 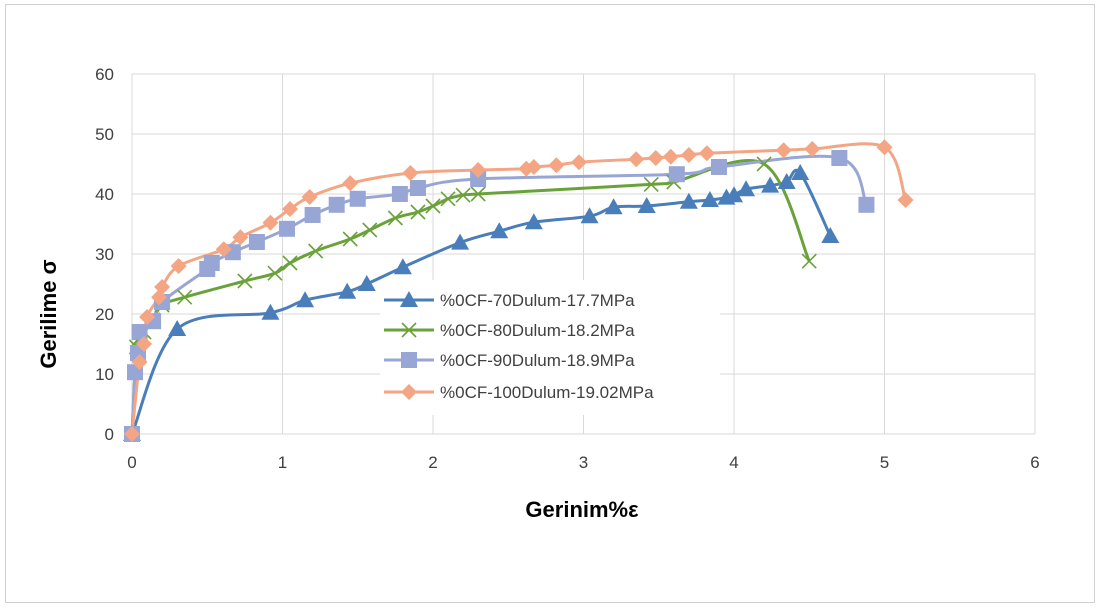 I want to click on legend-item-80: %0CF-80Dulum-18.2MPa, so click(x=509, y=330).